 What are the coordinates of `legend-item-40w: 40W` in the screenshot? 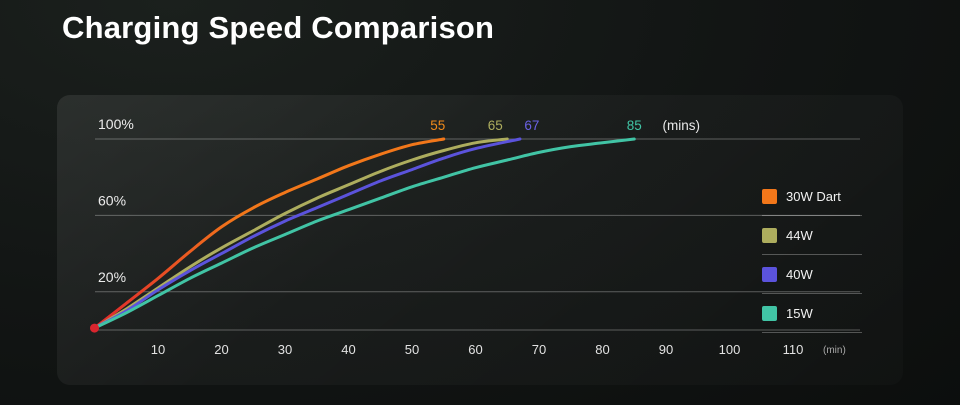 It's located at (812, 274).